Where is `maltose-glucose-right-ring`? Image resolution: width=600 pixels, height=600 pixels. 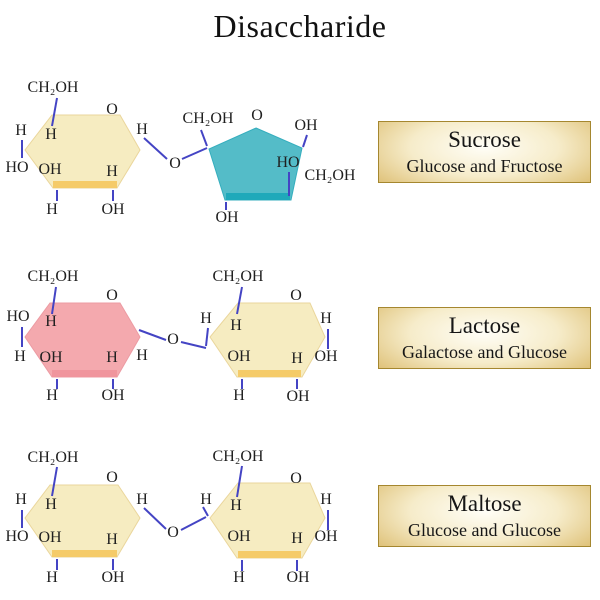 maltose-glucose-right-ring is located at coordinates (267, 520).